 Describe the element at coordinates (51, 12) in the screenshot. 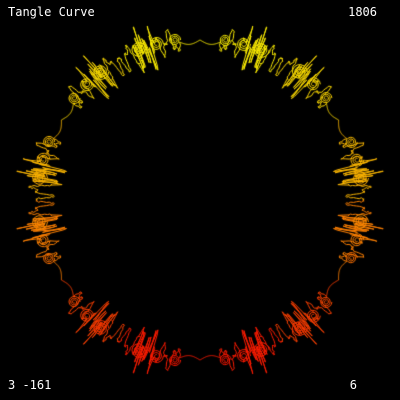

I see `curve-title: Tangle Curve` at that location.